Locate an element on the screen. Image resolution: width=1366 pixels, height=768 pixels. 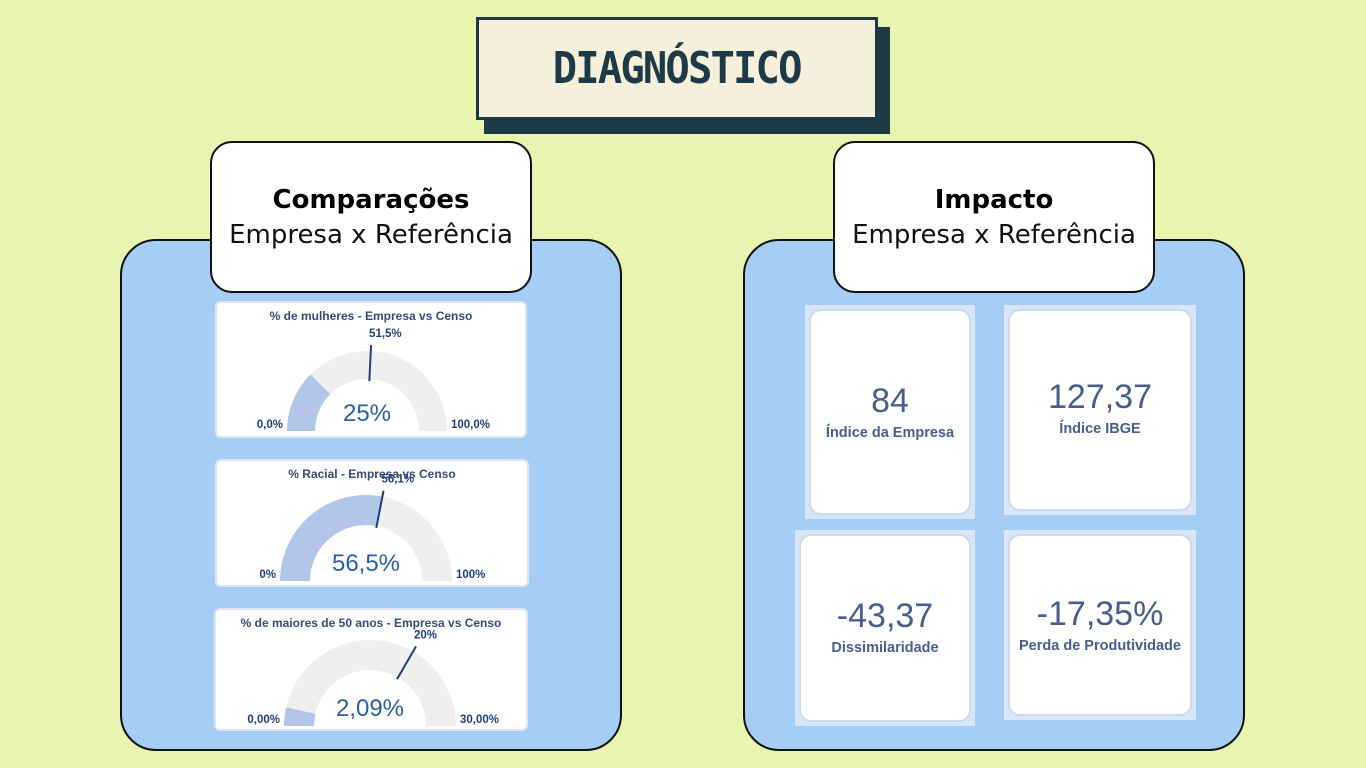
impact-tab: Impacto Empresa x Referência is located at coordinates (994, 217).